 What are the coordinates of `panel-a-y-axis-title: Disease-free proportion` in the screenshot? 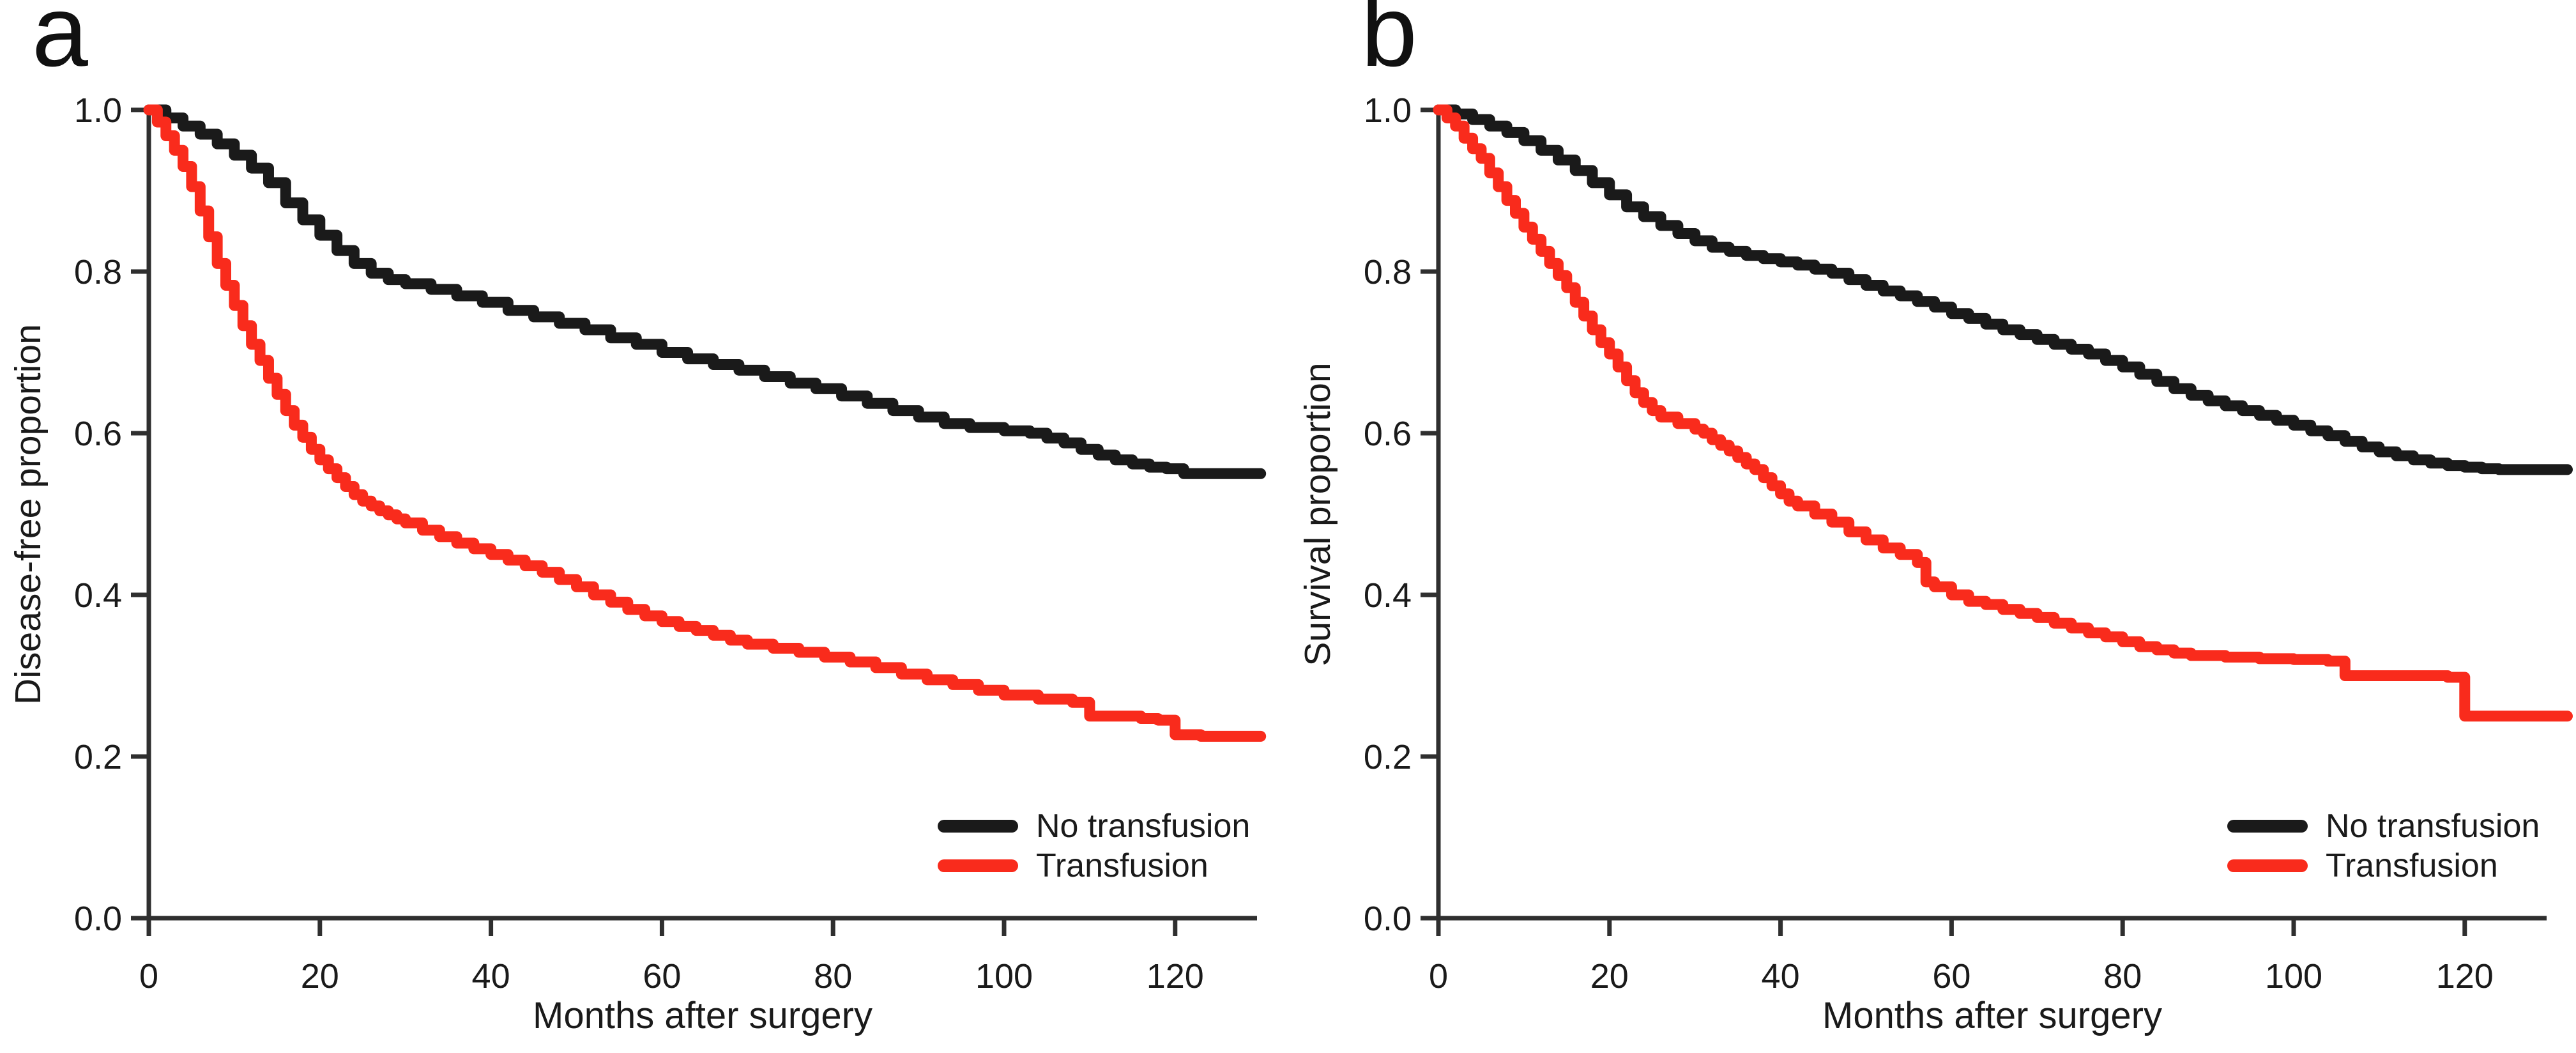 It's located at (28, 514).